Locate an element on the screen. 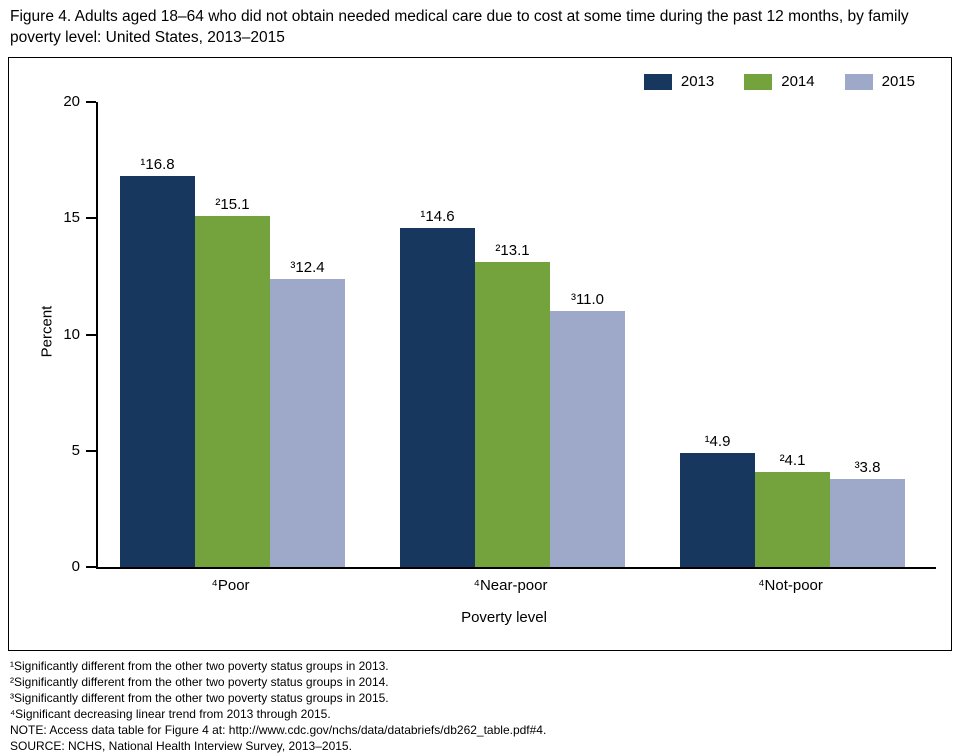 The image size is (960, 756). bar-value-label: ³11.0 is located at coordinates (587, 300).